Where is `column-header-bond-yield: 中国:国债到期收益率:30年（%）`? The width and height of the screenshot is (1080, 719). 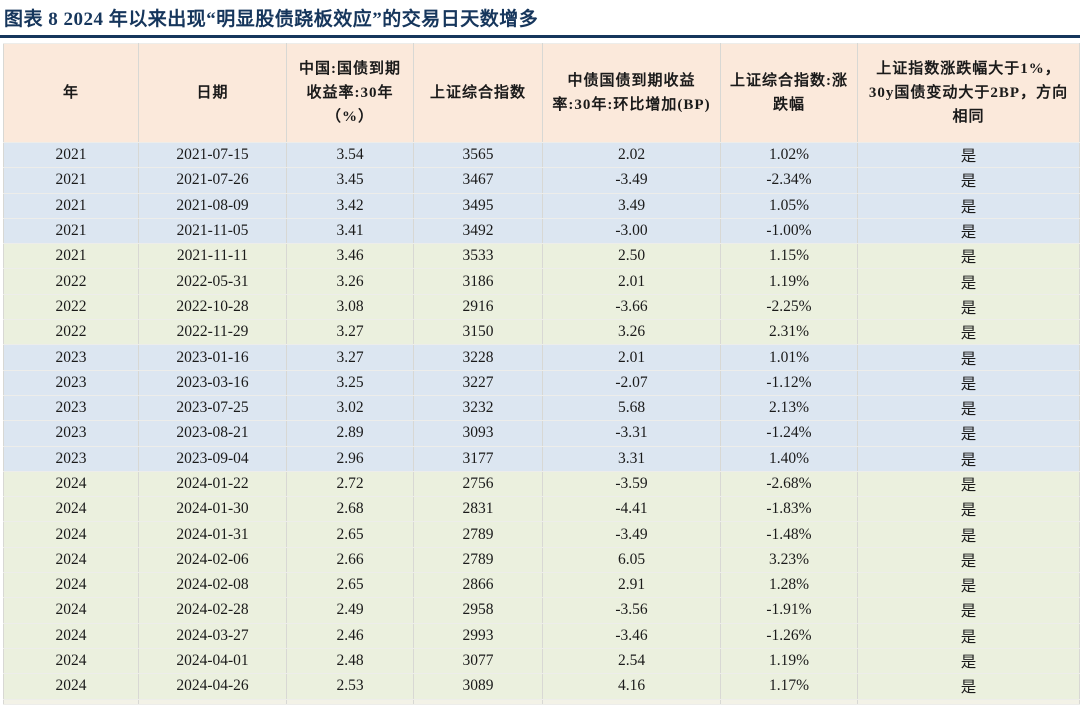
column-header-bond-yield: 中国:国债到期收益率:30年（%） is located at coordinates (350, 93).